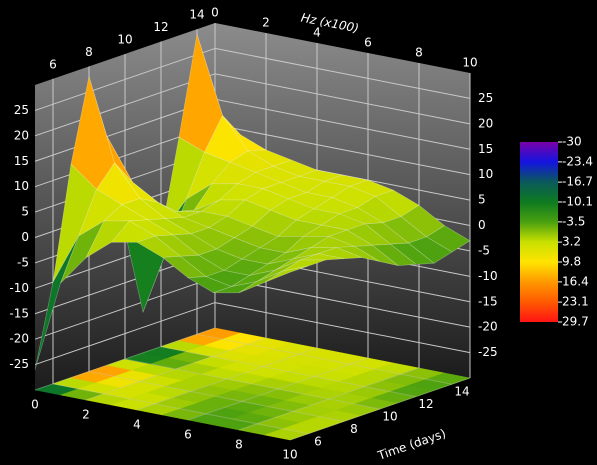  What do you see at coordinates (577, 182) in the screenshot?
I see `colorbar-tick-label: -16.7` at bounding box center [577, 182].